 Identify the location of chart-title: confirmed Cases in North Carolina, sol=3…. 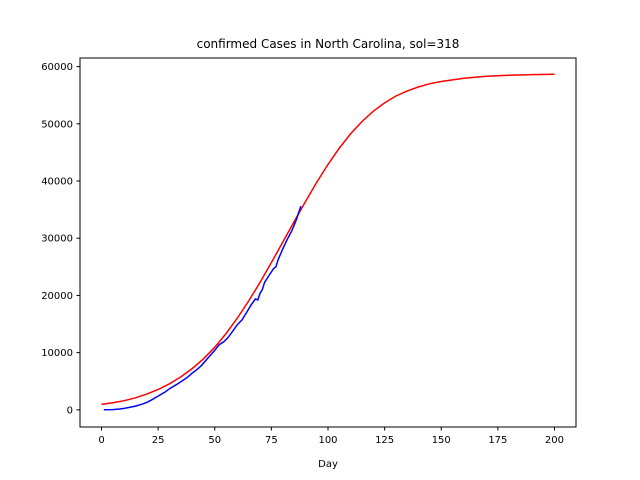
(328, 44).